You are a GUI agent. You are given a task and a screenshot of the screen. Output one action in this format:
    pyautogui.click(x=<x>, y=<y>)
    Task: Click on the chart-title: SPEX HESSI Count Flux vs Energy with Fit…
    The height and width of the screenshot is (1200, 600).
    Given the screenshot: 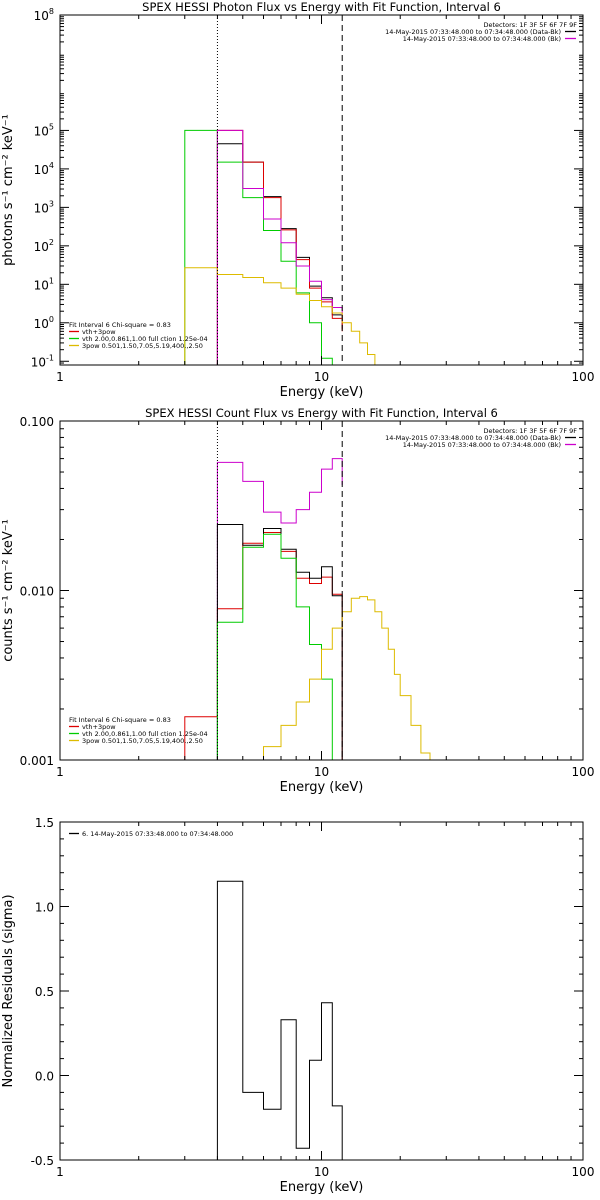 What is the action you would take?
    pyautogui.click(x=321, y=413)
    